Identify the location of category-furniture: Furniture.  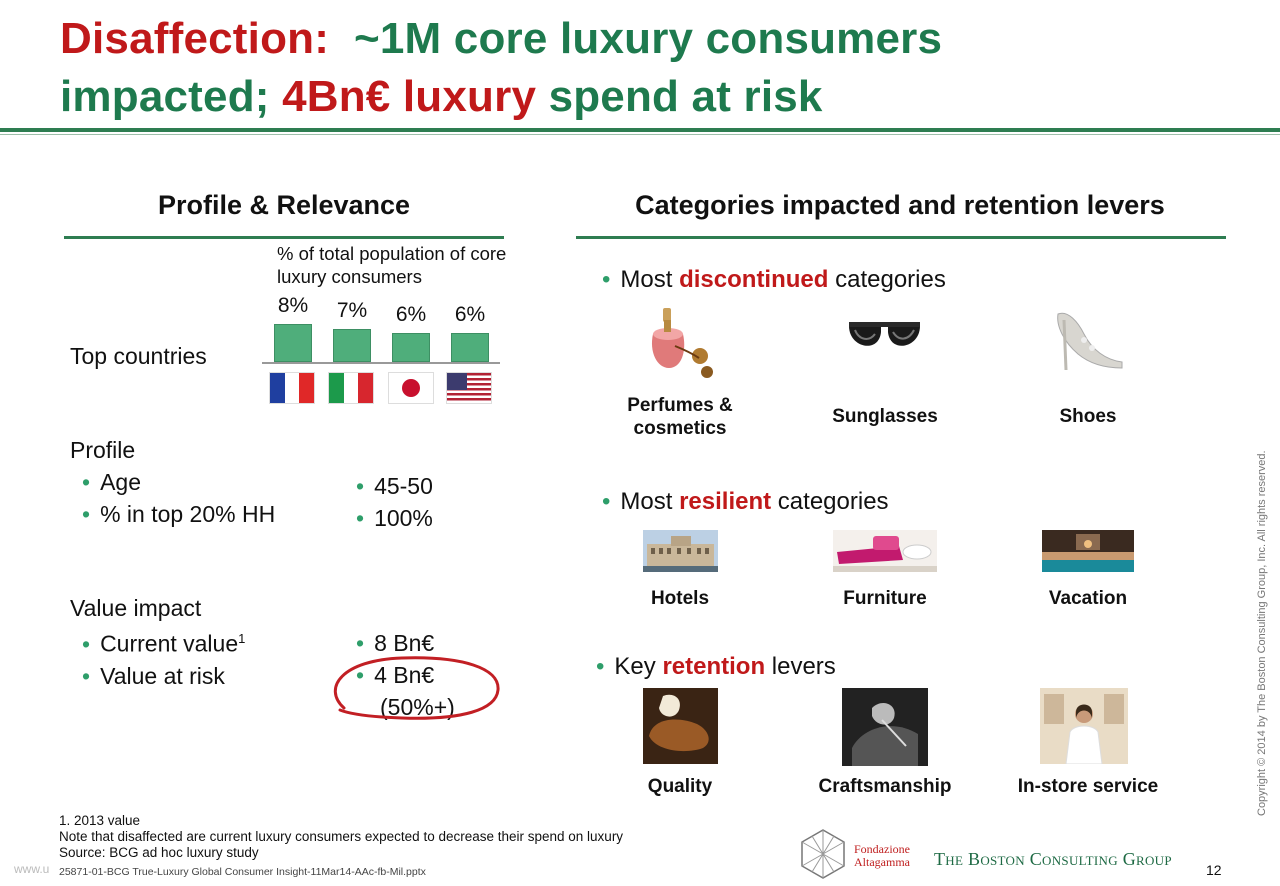
(885, 598).